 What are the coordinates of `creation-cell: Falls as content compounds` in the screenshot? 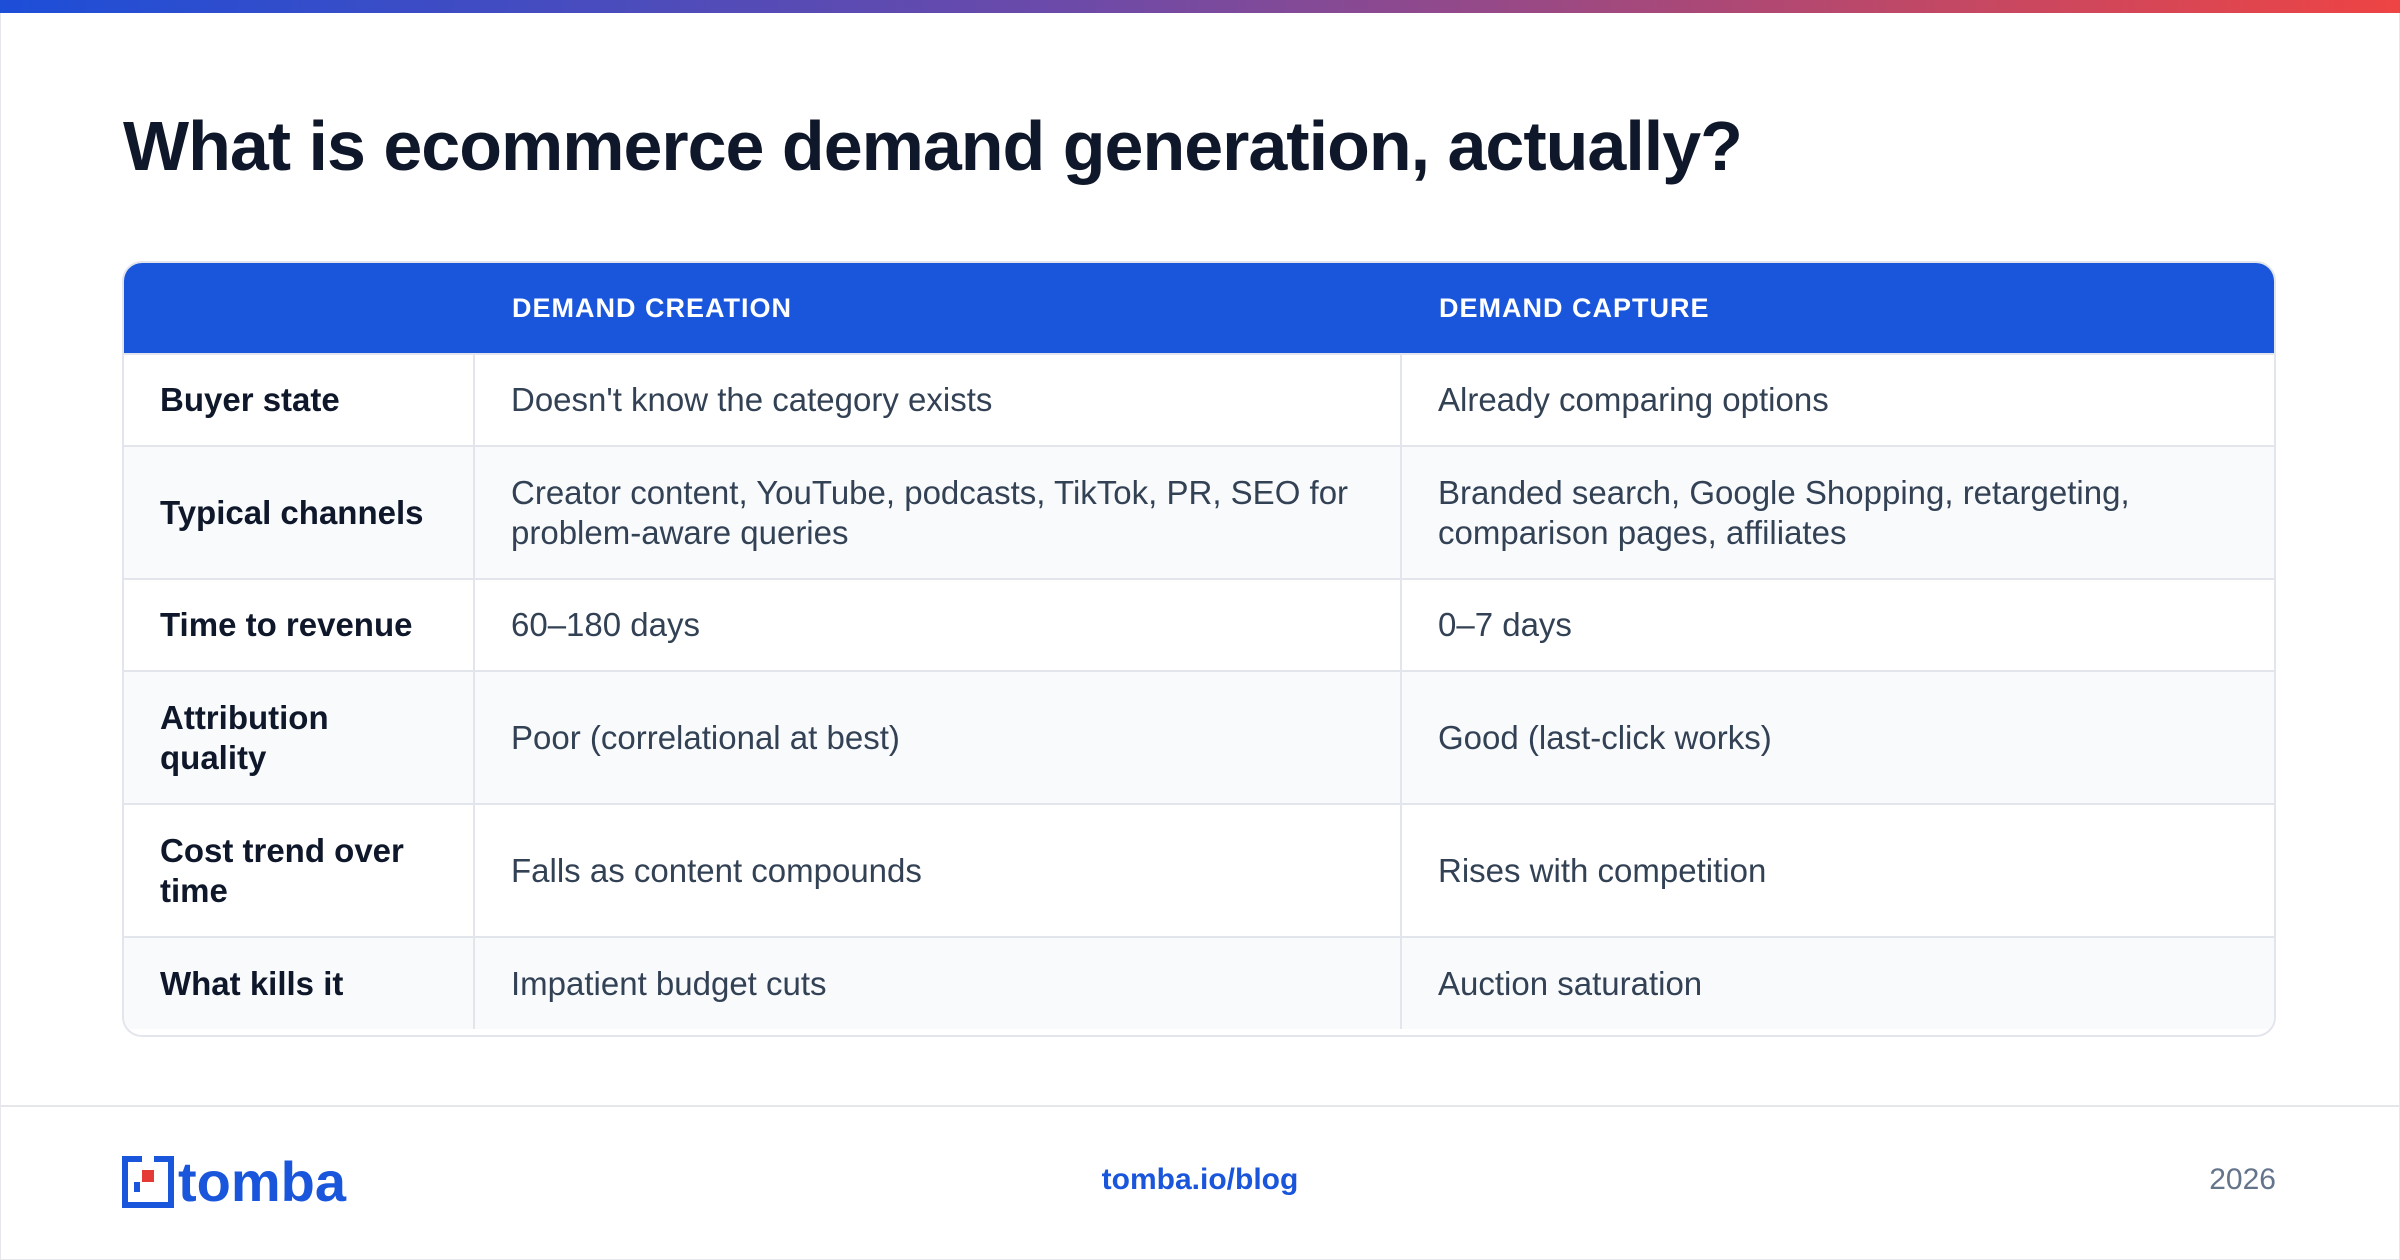 It's located at (937, 870).